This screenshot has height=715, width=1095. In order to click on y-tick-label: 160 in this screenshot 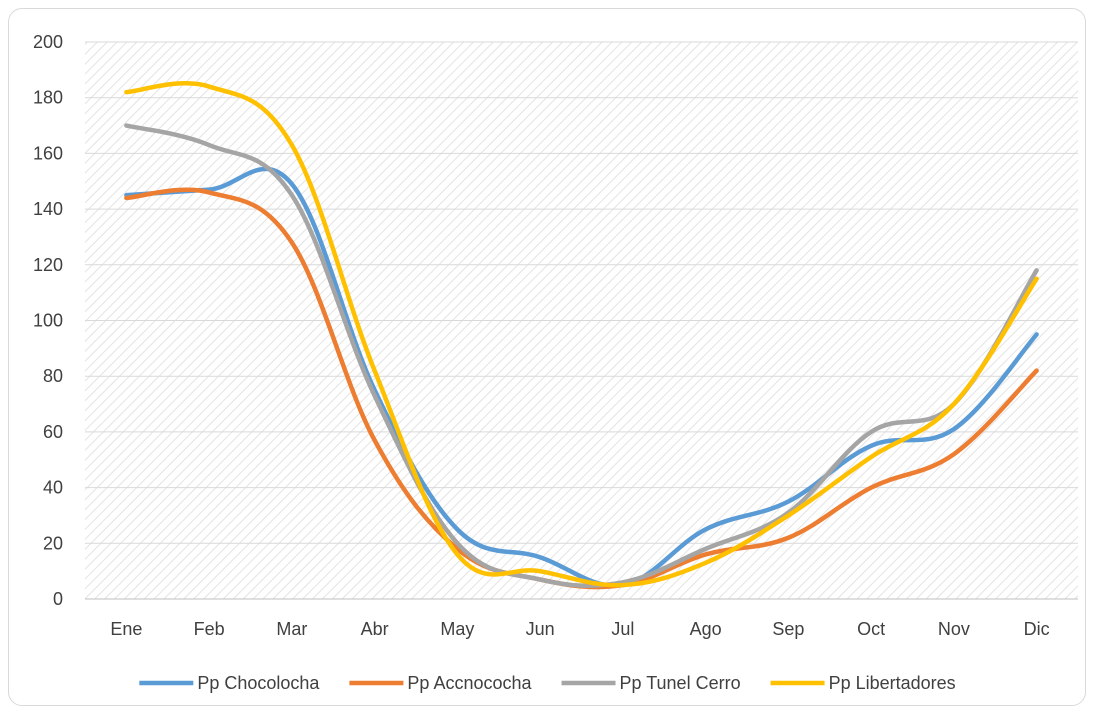, I will do `click(48, 153)`.